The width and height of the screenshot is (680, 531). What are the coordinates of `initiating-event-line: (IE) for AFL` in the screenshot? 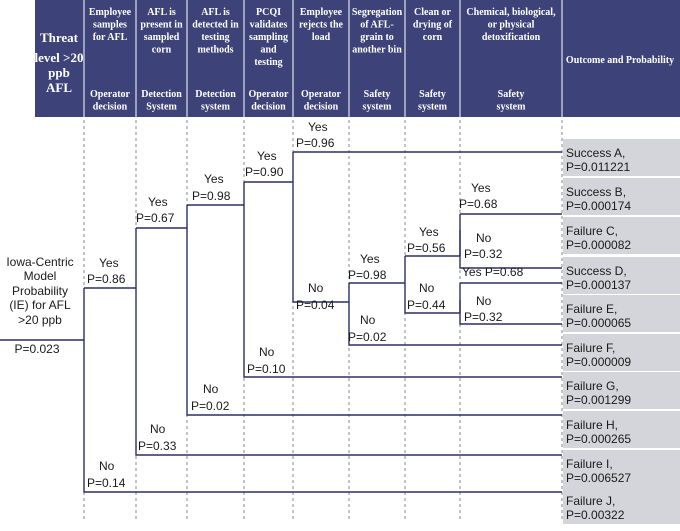 It's located at (40, 305).